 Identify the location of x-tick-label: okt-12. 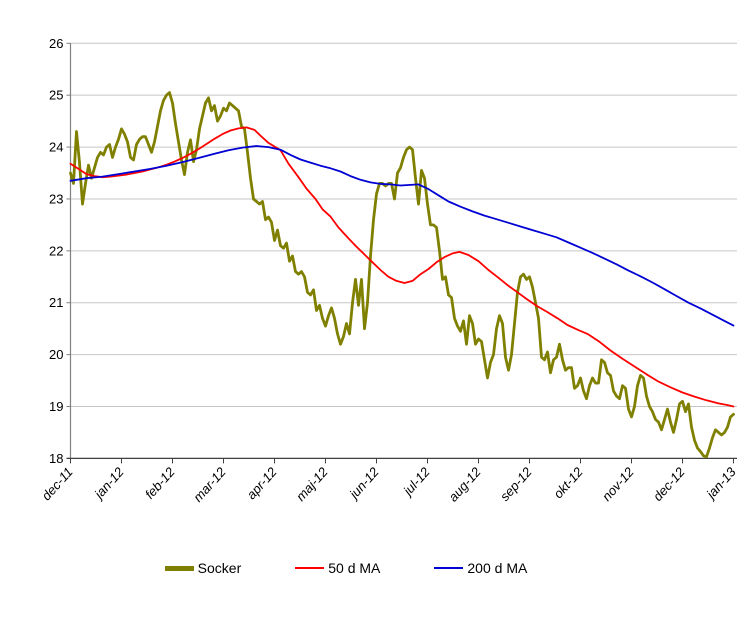
(568, 482).